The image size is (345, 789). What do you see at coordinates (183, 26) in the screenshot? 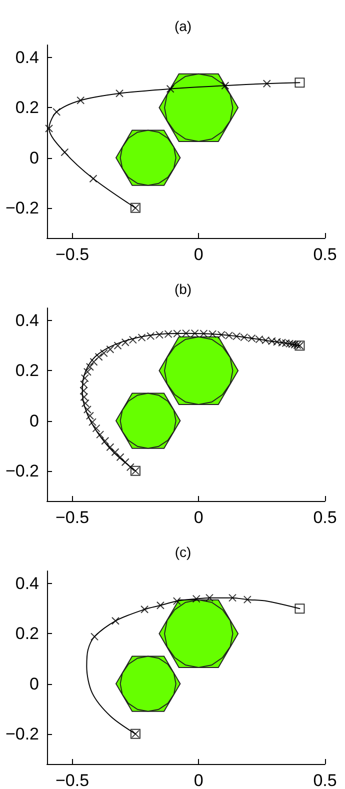
I see `chart-title: (a)` at bounding box center [183, 26].